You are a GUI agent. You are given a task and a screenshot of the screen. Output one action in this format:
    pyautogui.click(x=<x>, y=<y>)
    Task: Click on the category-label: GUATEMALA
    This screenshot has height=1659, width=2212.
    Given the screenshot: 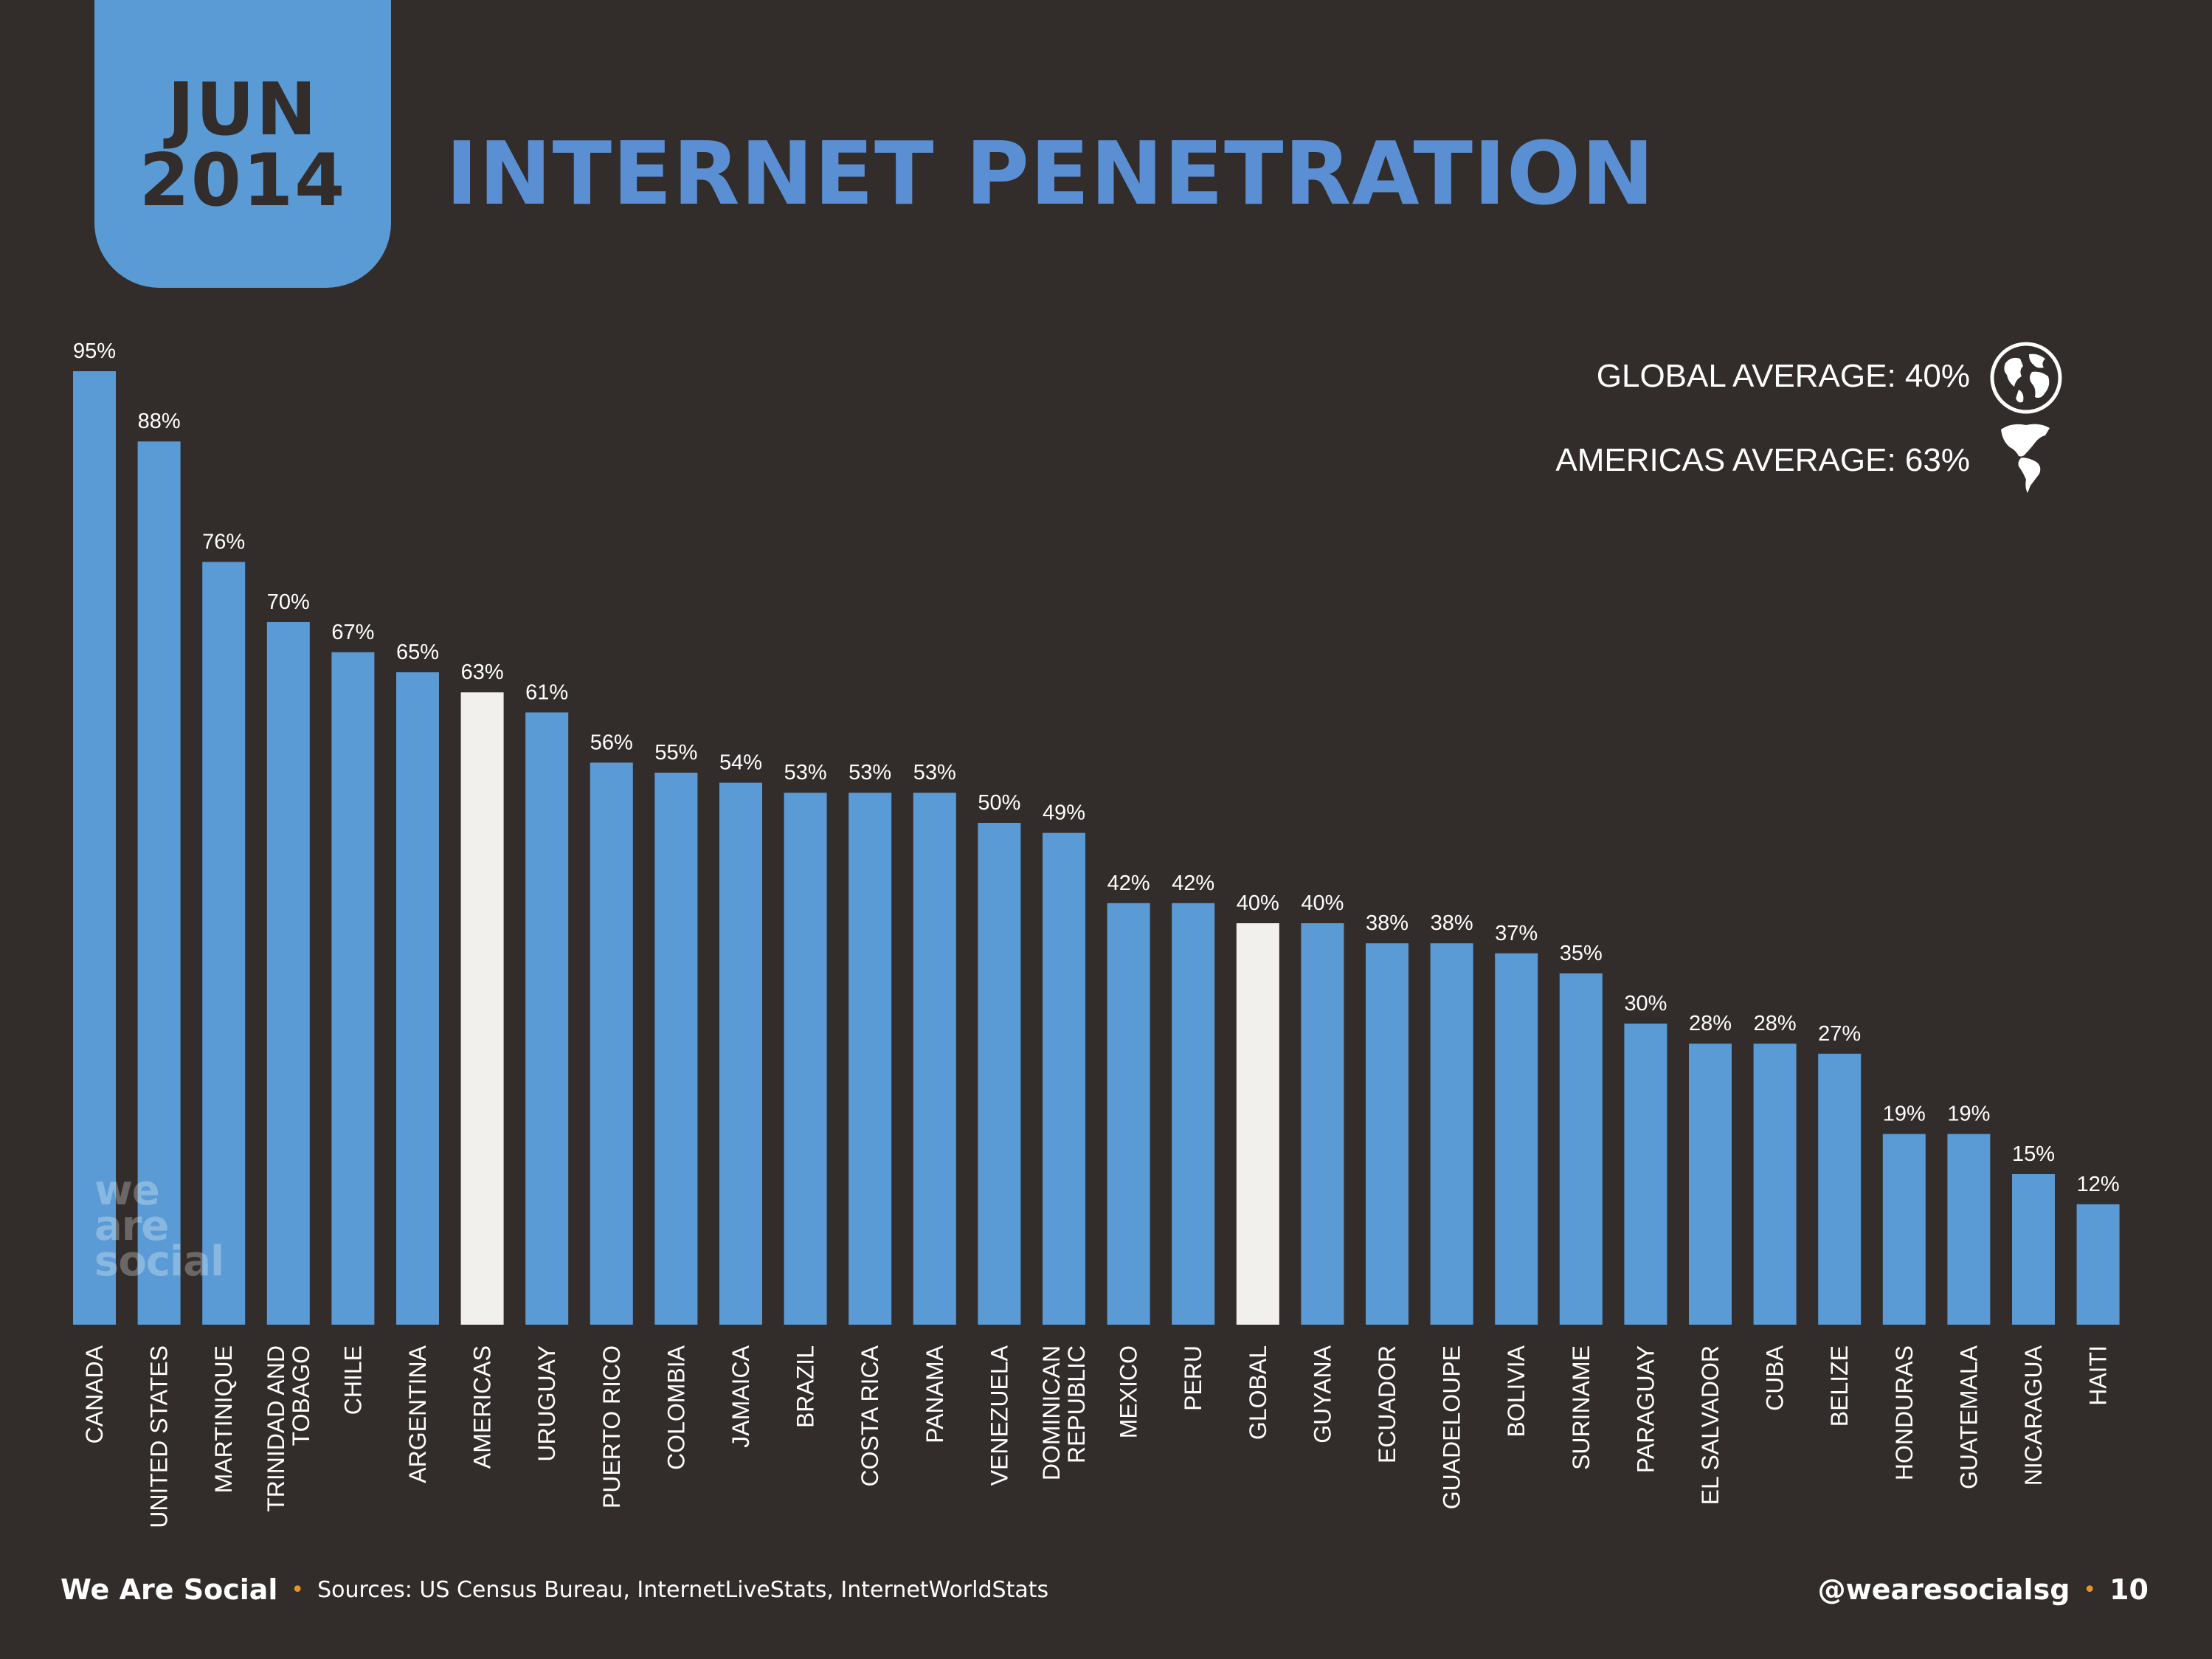 What is the action you would take?
    pyautogui.click(x=1968, y=1417)
    